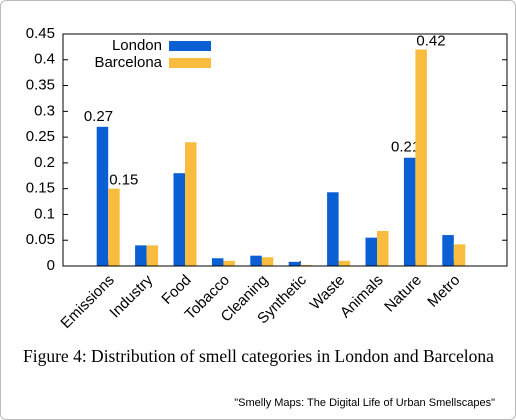 The height and width of the screenshot is (420, 516). Describe the element at coordinates (430, 40) in the screenshot. I see `data-label: 0.42` at that location.